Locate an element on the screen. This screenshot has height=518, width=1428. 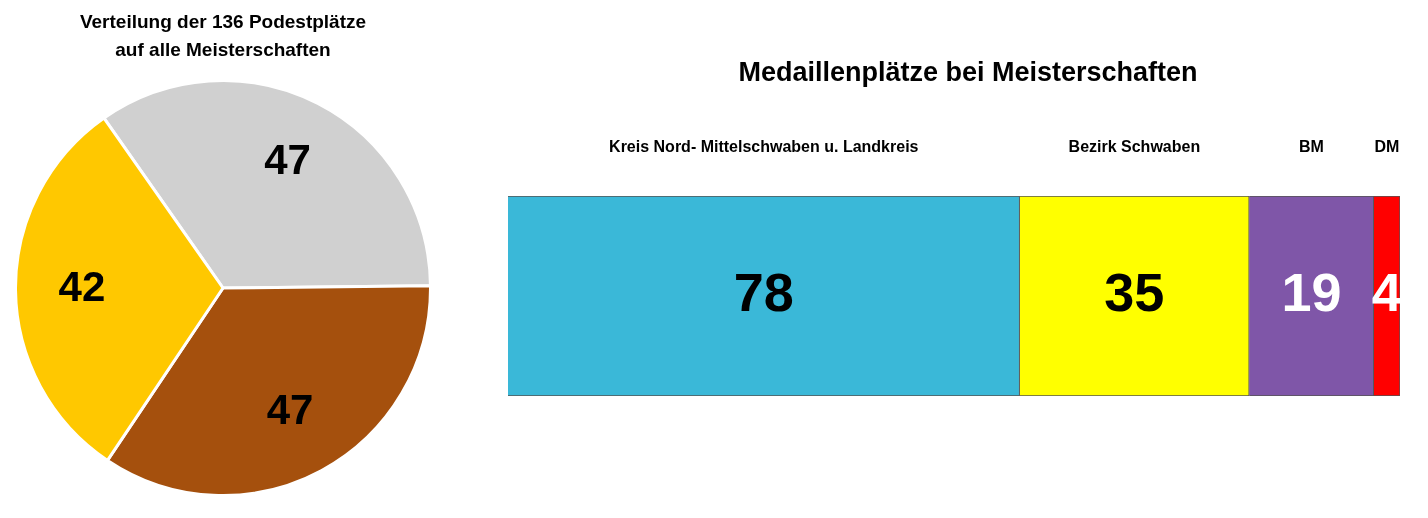
text: DM is located at coordinates (1387, 146).